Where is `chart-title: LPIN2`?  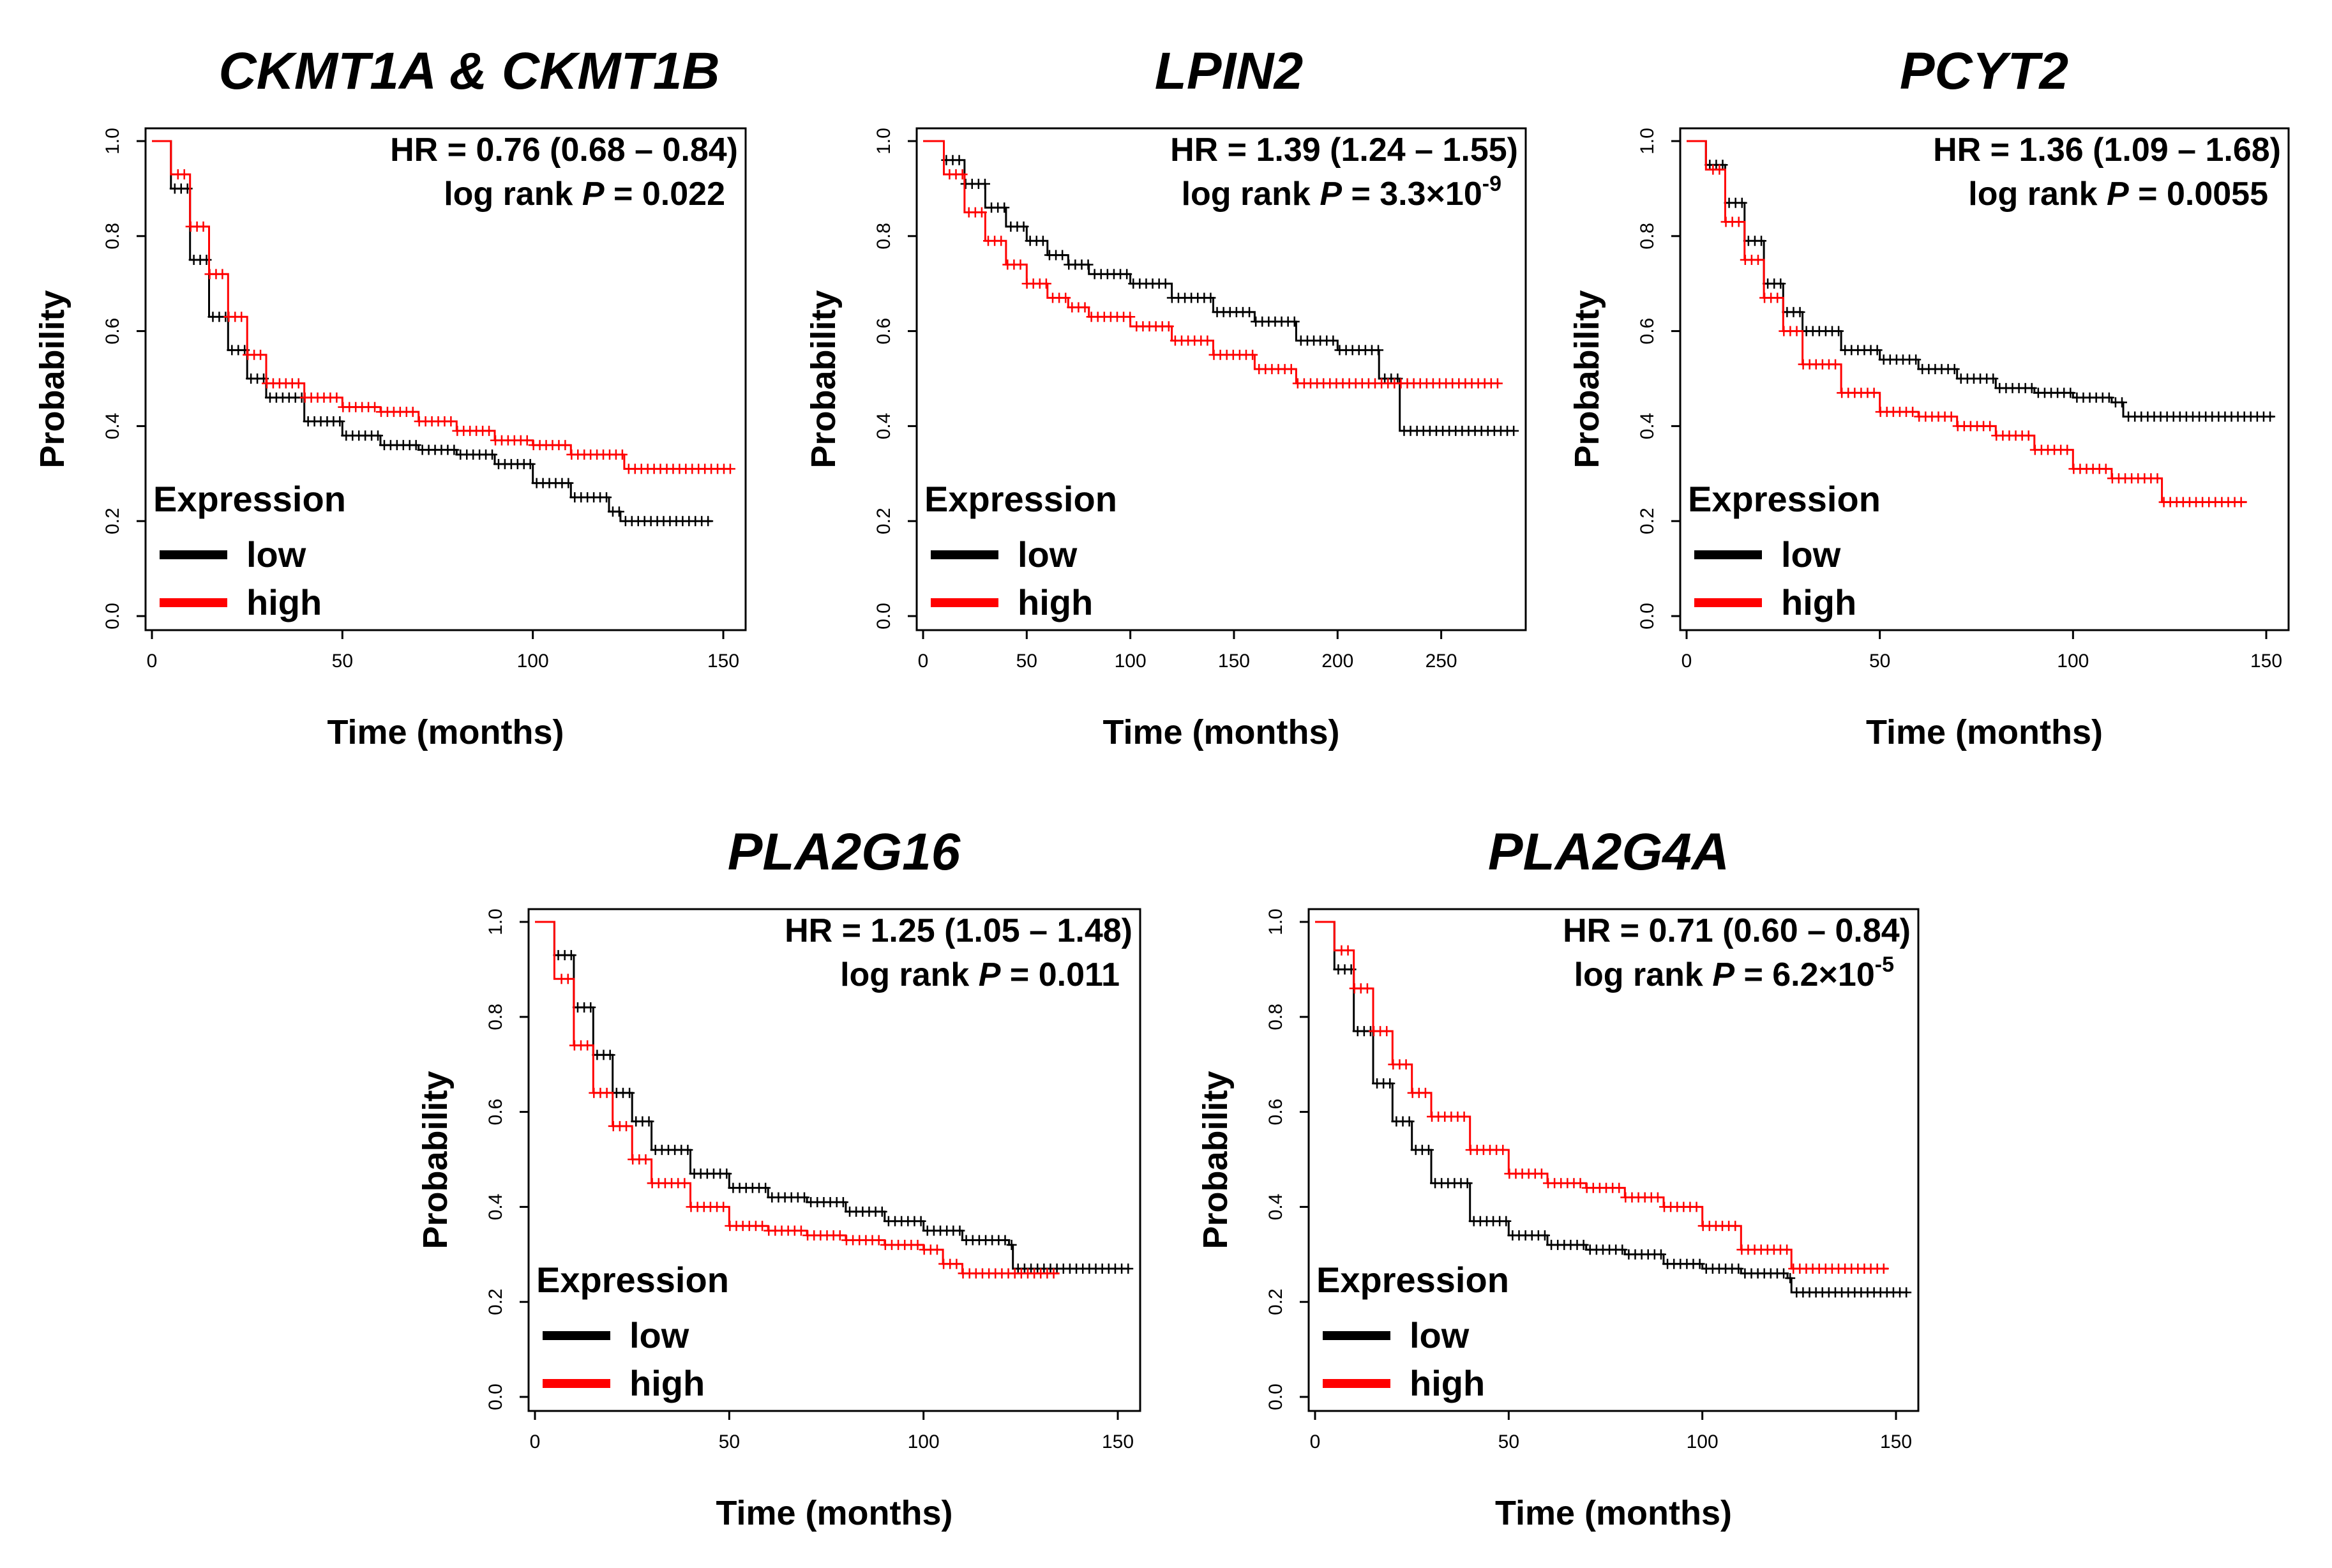 chart-title: LPIN2 is located at coordinates (1229, 71).